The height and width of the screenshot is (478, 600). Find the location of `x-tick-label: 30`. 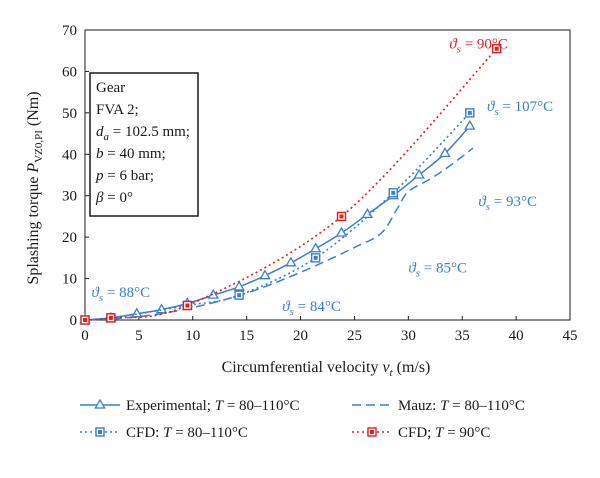

x-tick-label: 30 is located at coordinates (408, 336).